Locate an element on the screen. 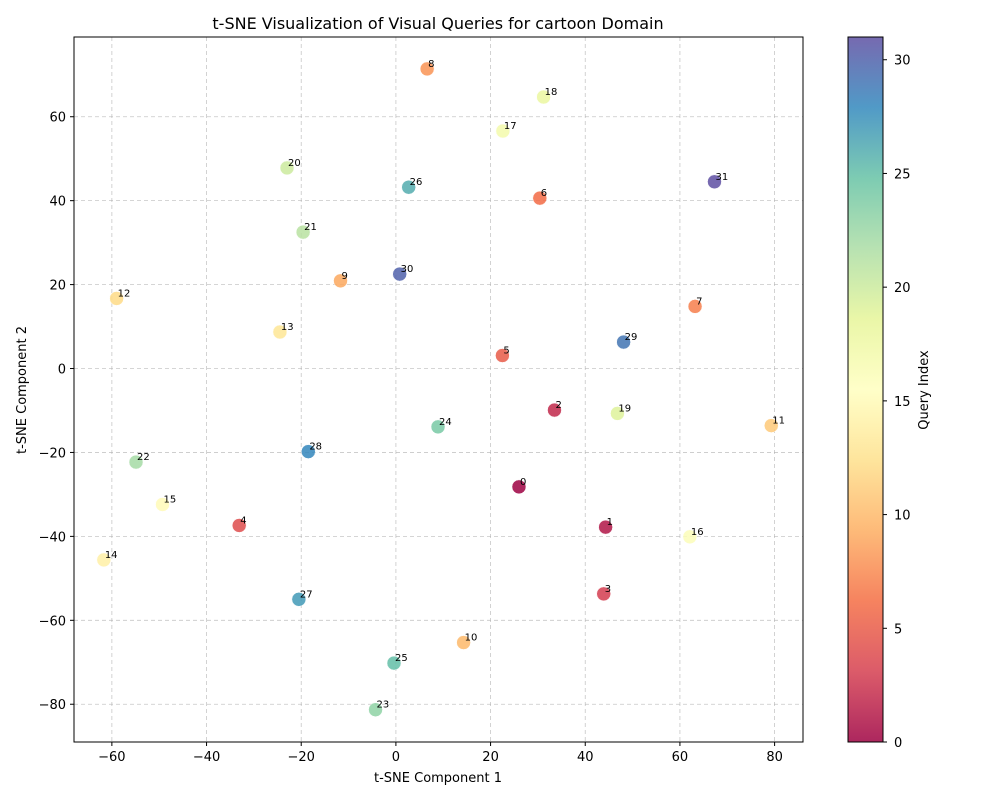  point-label: 26 is located at coordinates (416, 182).